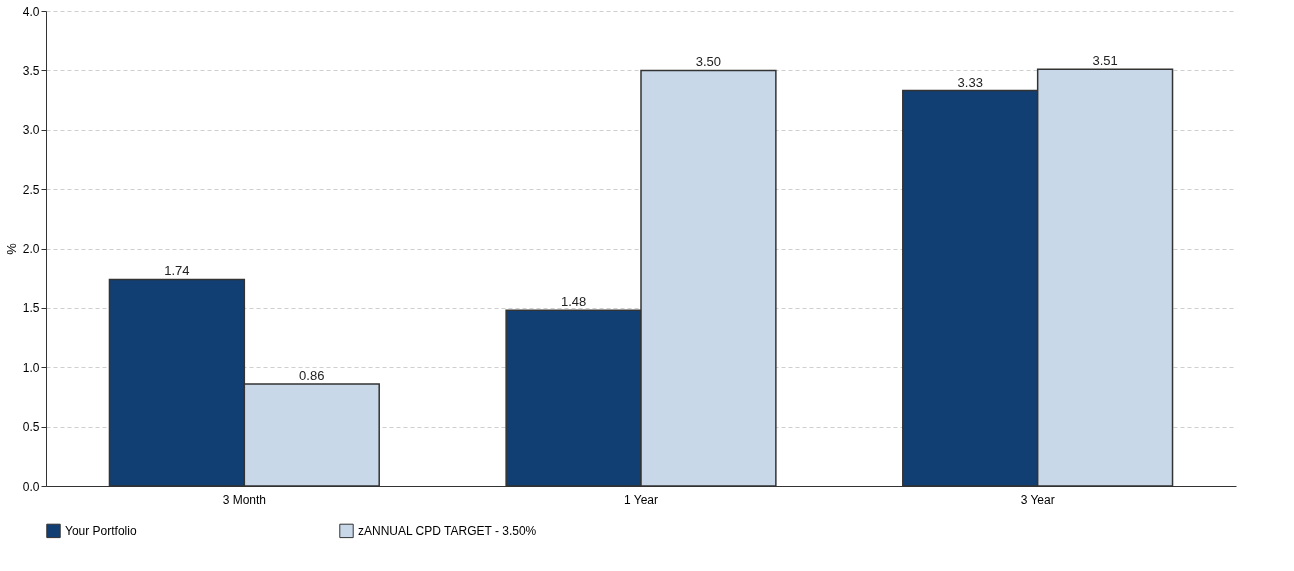  Describe the element at coordinates (1037, 499) in the screenshot. I see `x-tick-label: 3 Year` at that location.